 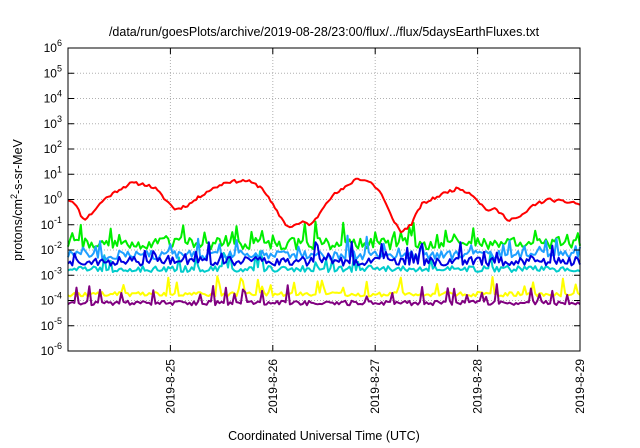 What do you see at coordinates (53, 172) in the screenshot?
I see `y-tick-label: 10¹` at bounding box center [53, 172].